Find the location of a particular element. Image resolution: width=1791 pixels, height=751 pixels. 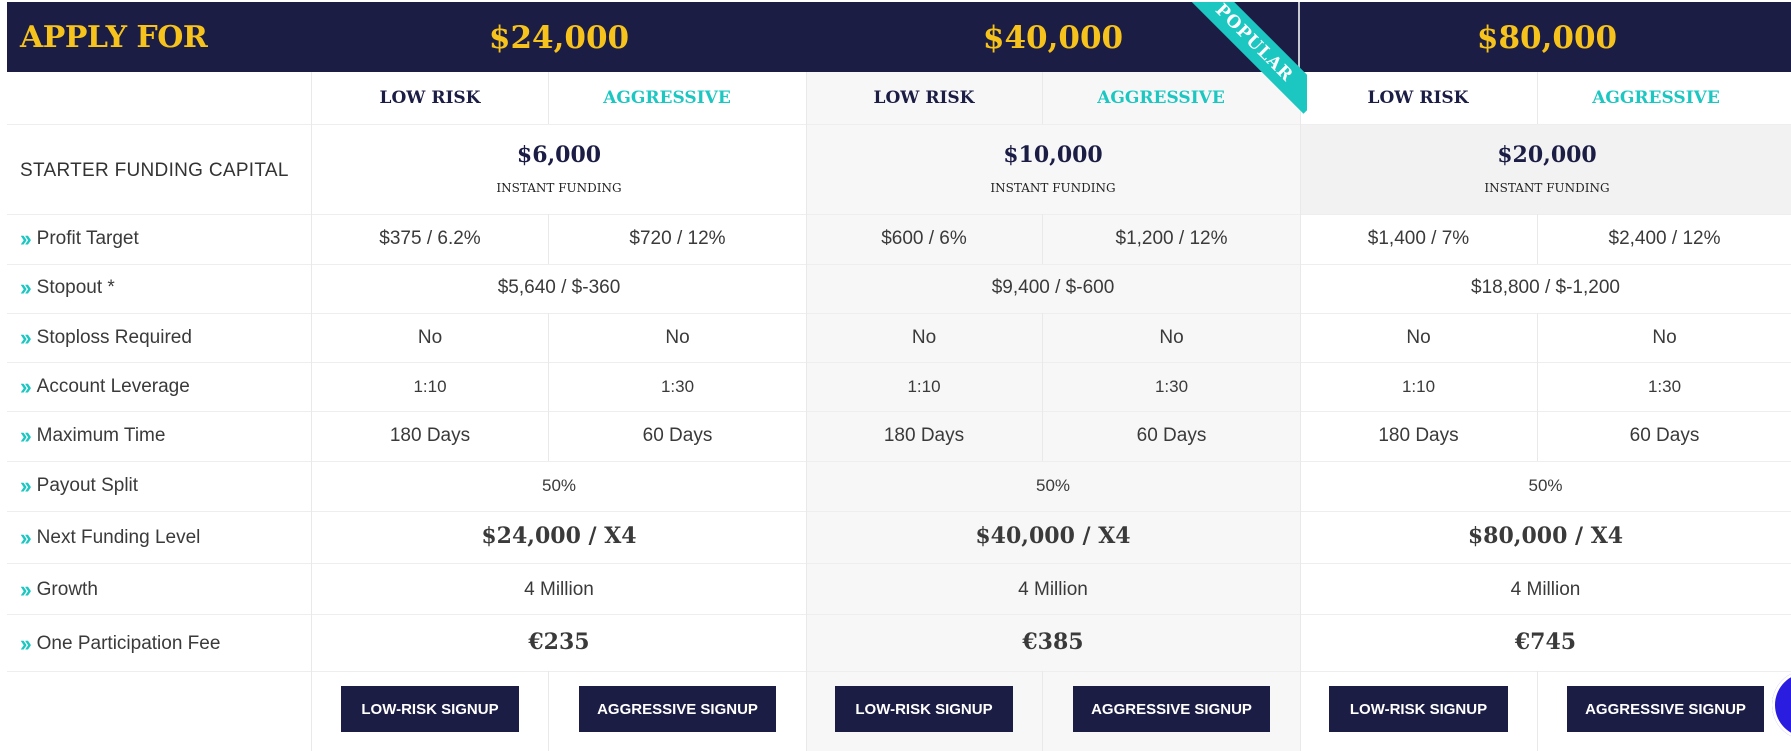

price-24000: $24,000 is located at coordinates (559, 38).